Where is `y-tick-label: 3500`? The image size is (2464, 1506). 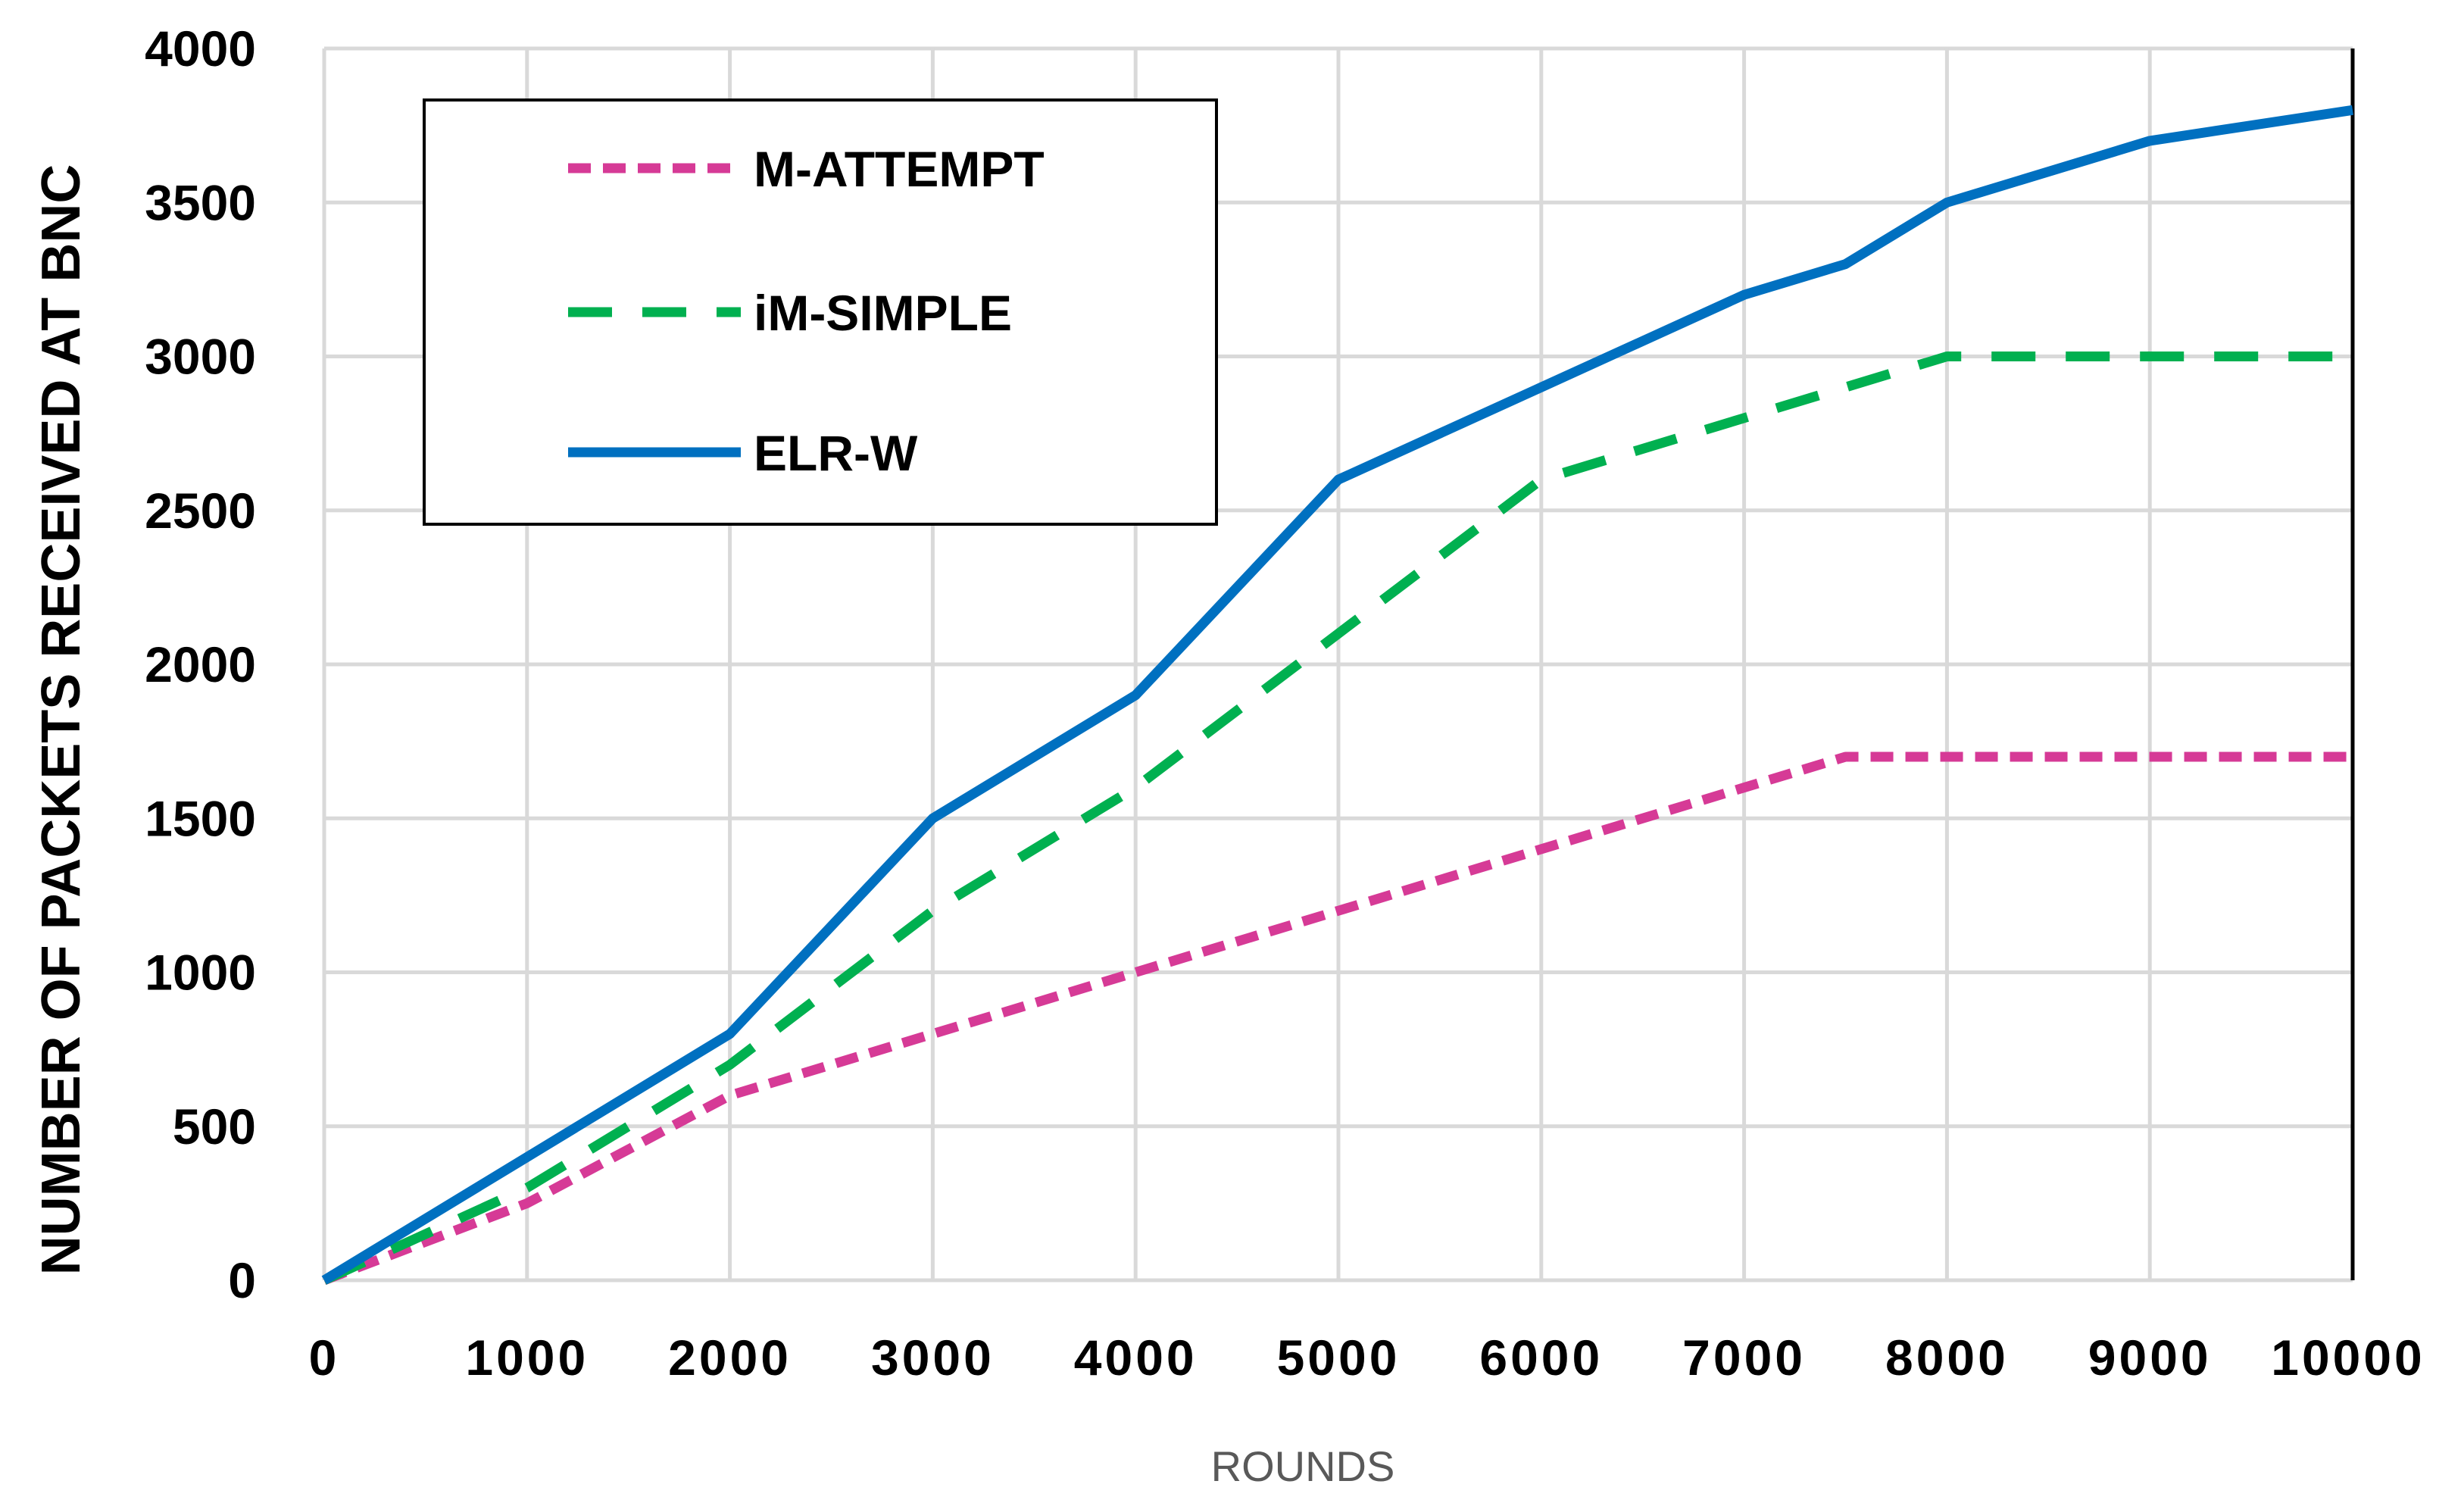
y-tick-label: 3500 is located at coordinates (200, 202).